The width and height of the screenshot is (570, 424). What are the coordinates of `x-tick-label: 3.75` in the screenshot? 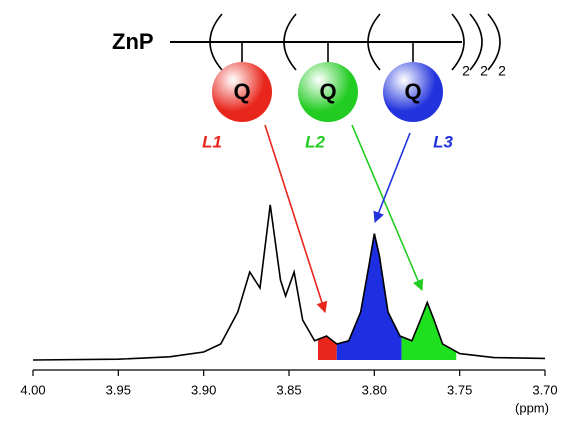 It's located at (459, 389).